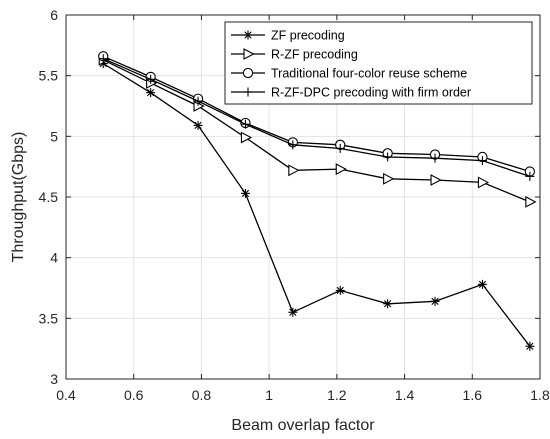 The width and height of the screenshot is (550, 439). Describe the element at coordinates (49, 76) in the screenshot. I see `y-tick-label: 5.5` at that location.